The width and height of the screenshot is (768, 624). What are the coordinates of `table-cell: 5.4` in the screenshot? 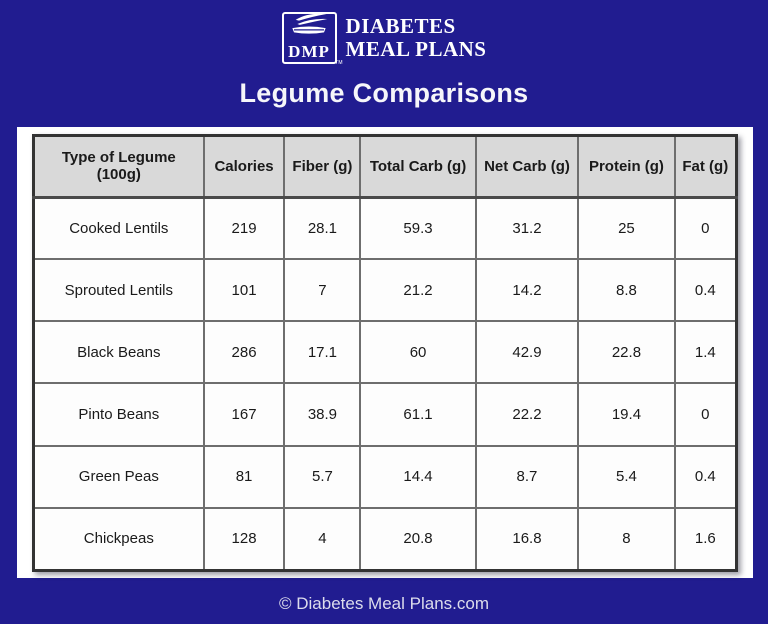 It's located at (626, 476).